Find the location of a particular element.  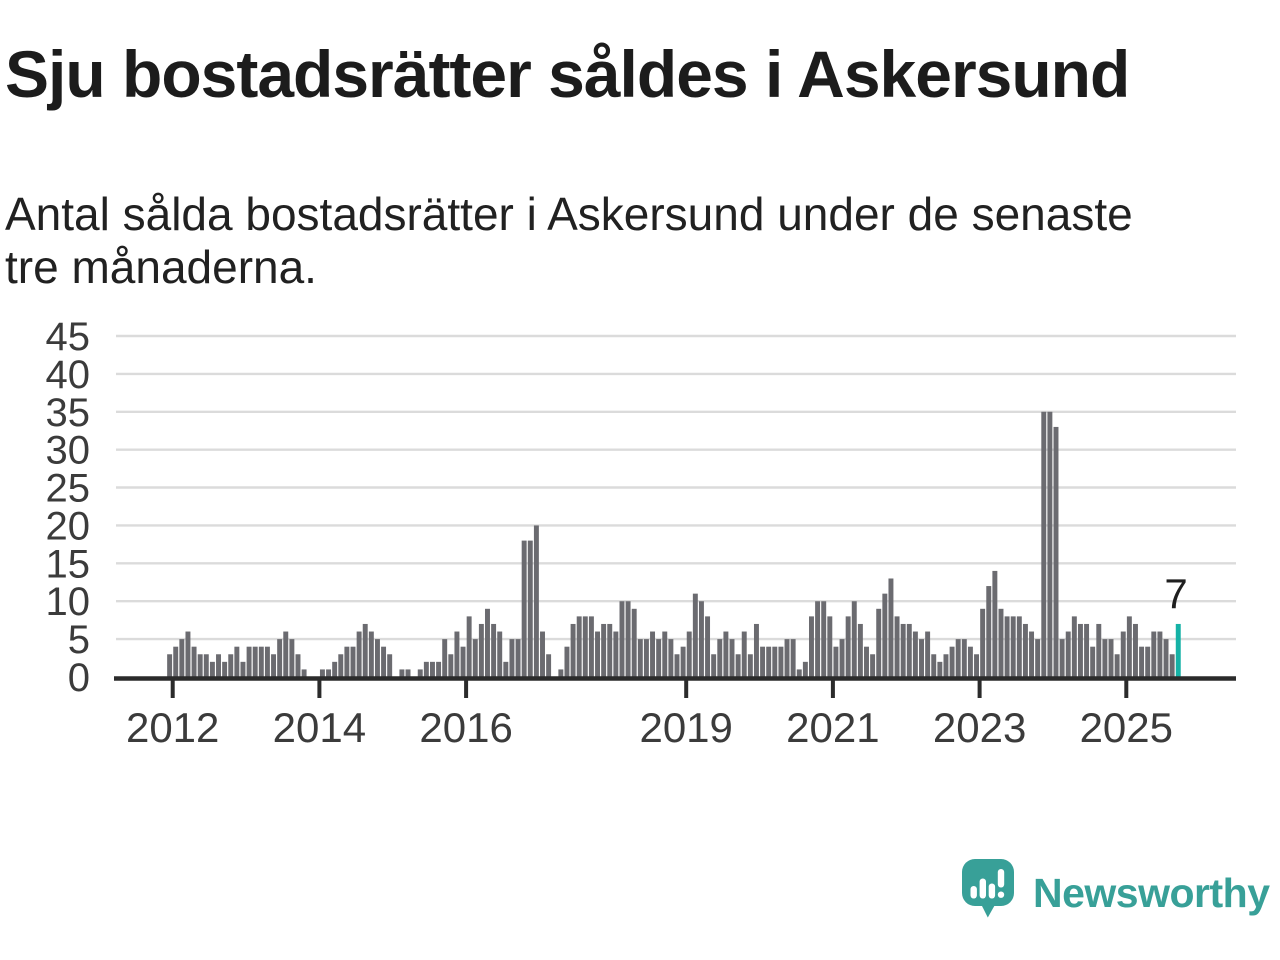

y-axis-tick-label: 0 is located at coordinates (79, 678).